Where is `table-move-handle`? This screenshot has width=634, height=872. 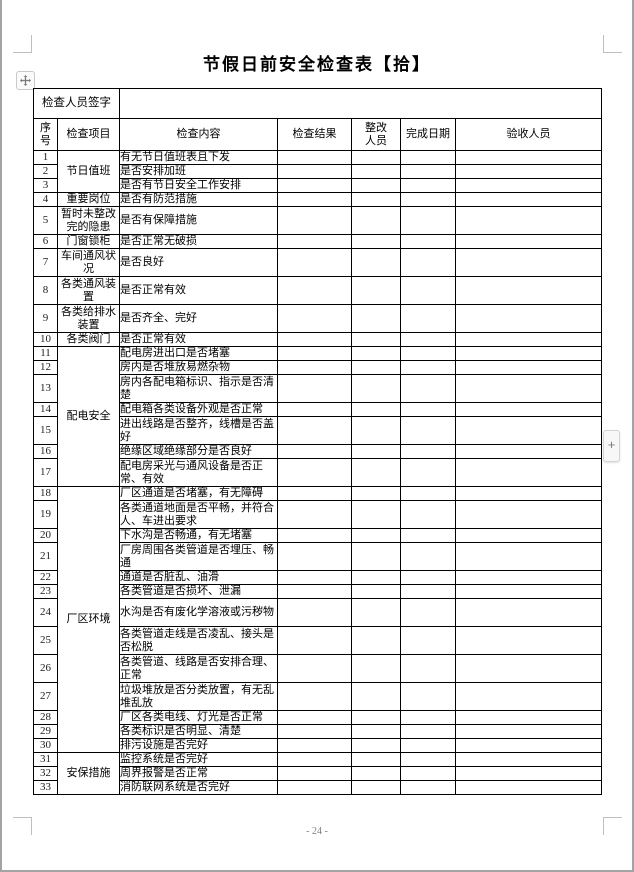
table-move-handle is located at coordinates (25, 80).